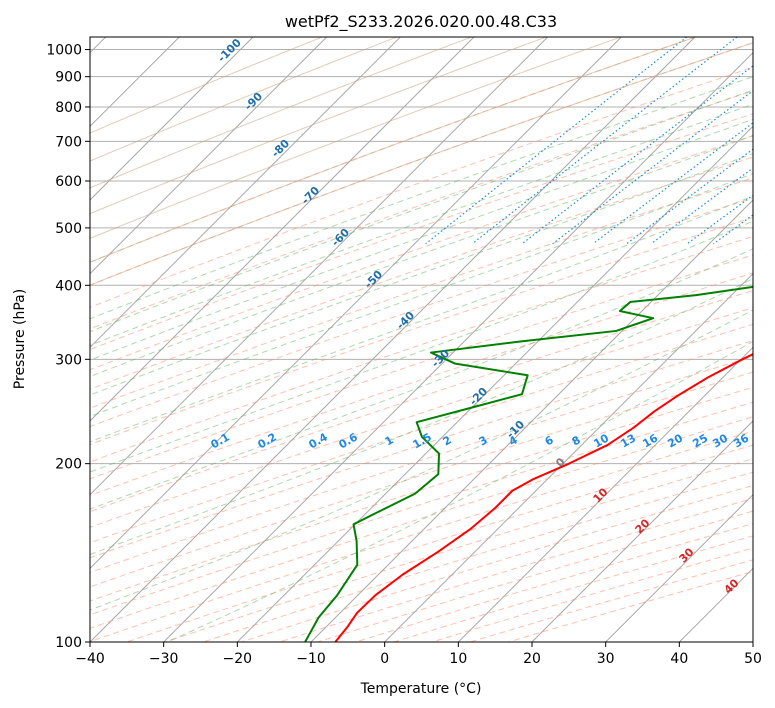 This screenshot has height=708, width=775. What do you see at coordinates (68, 229) in the screenshot?
I see `y-tick-label: 500` at bounding box center [68, 229].